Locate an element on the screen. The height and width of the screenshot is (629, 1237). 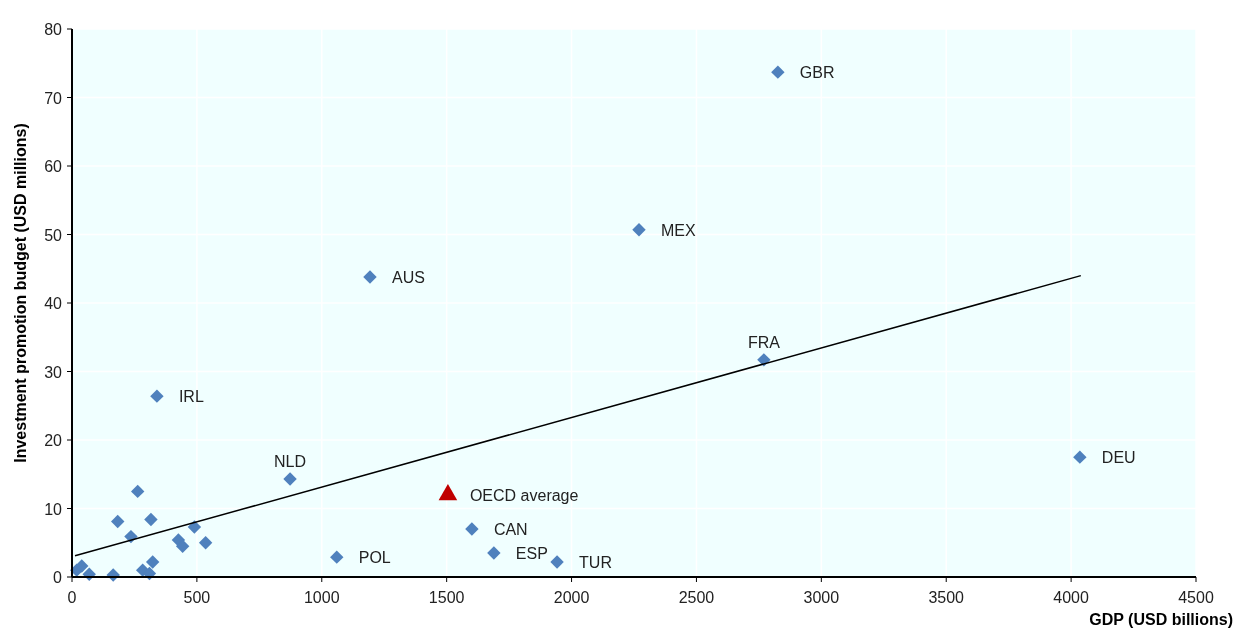
x-tick-label: 3500 is located at coordinates (946, 597).